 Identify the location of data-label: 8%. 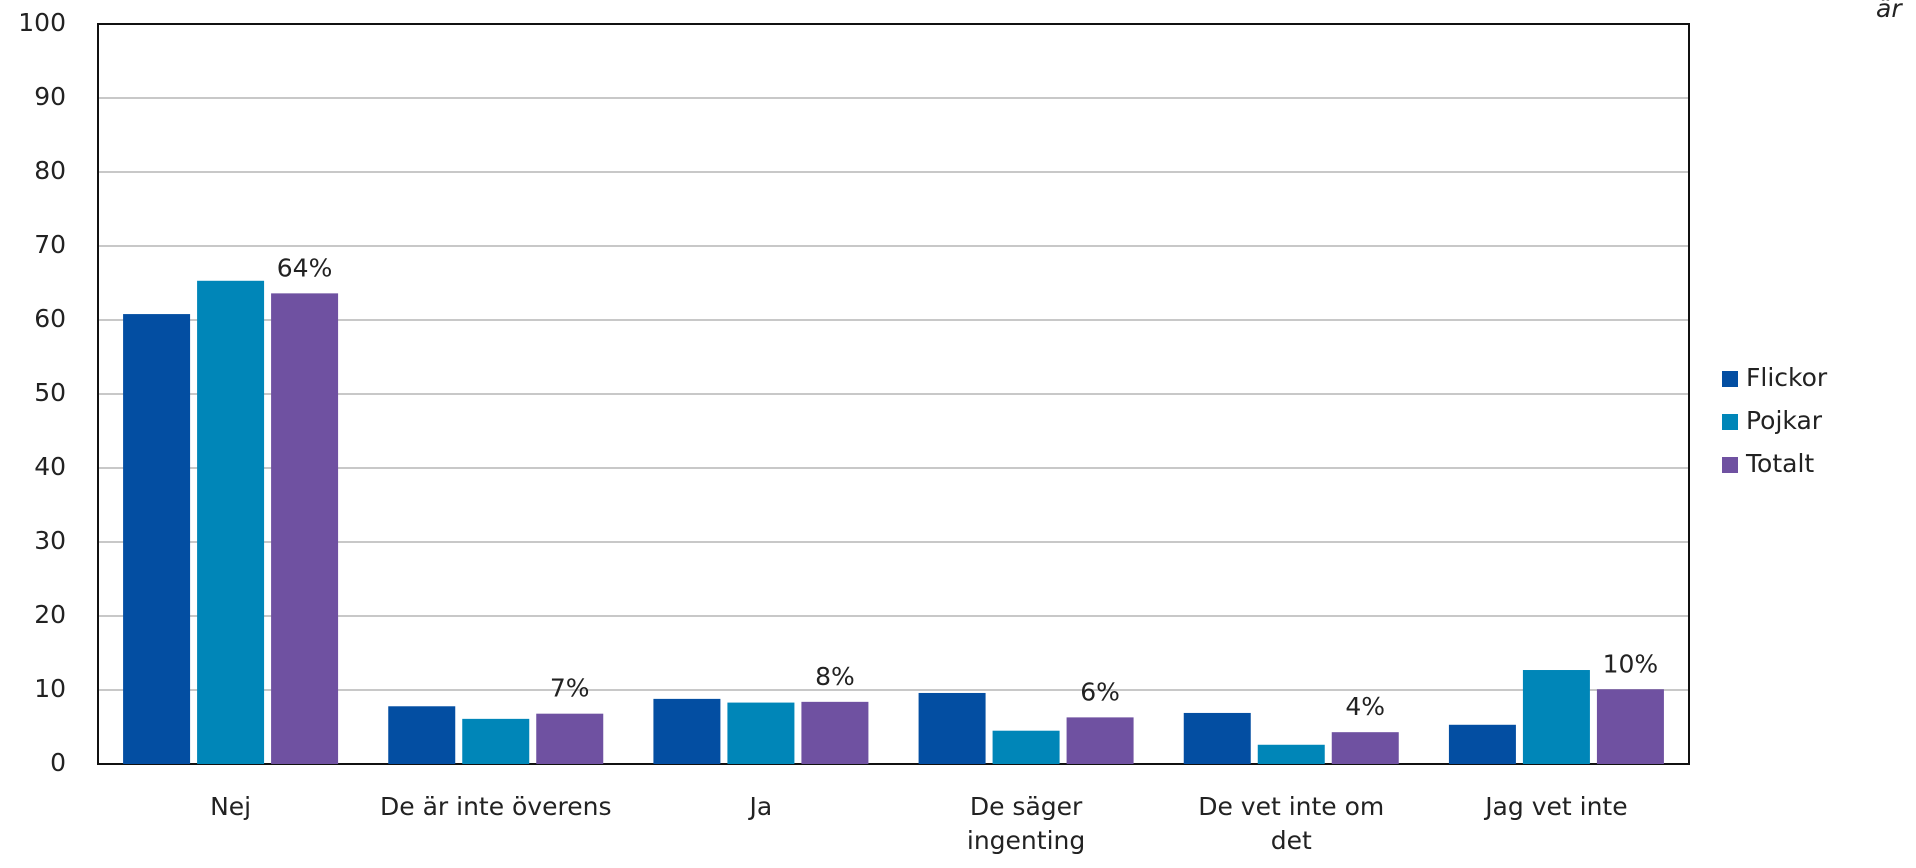
(835, 676).